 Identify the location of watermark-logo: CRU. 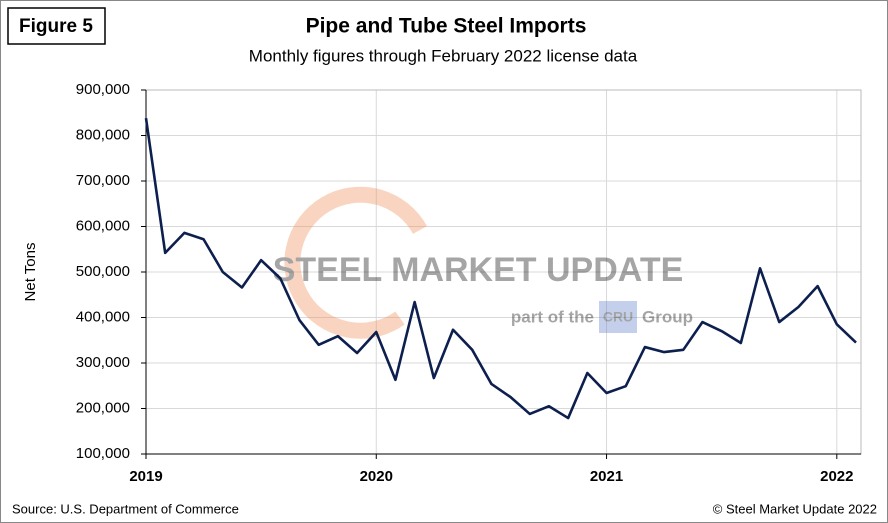
(618, 317).